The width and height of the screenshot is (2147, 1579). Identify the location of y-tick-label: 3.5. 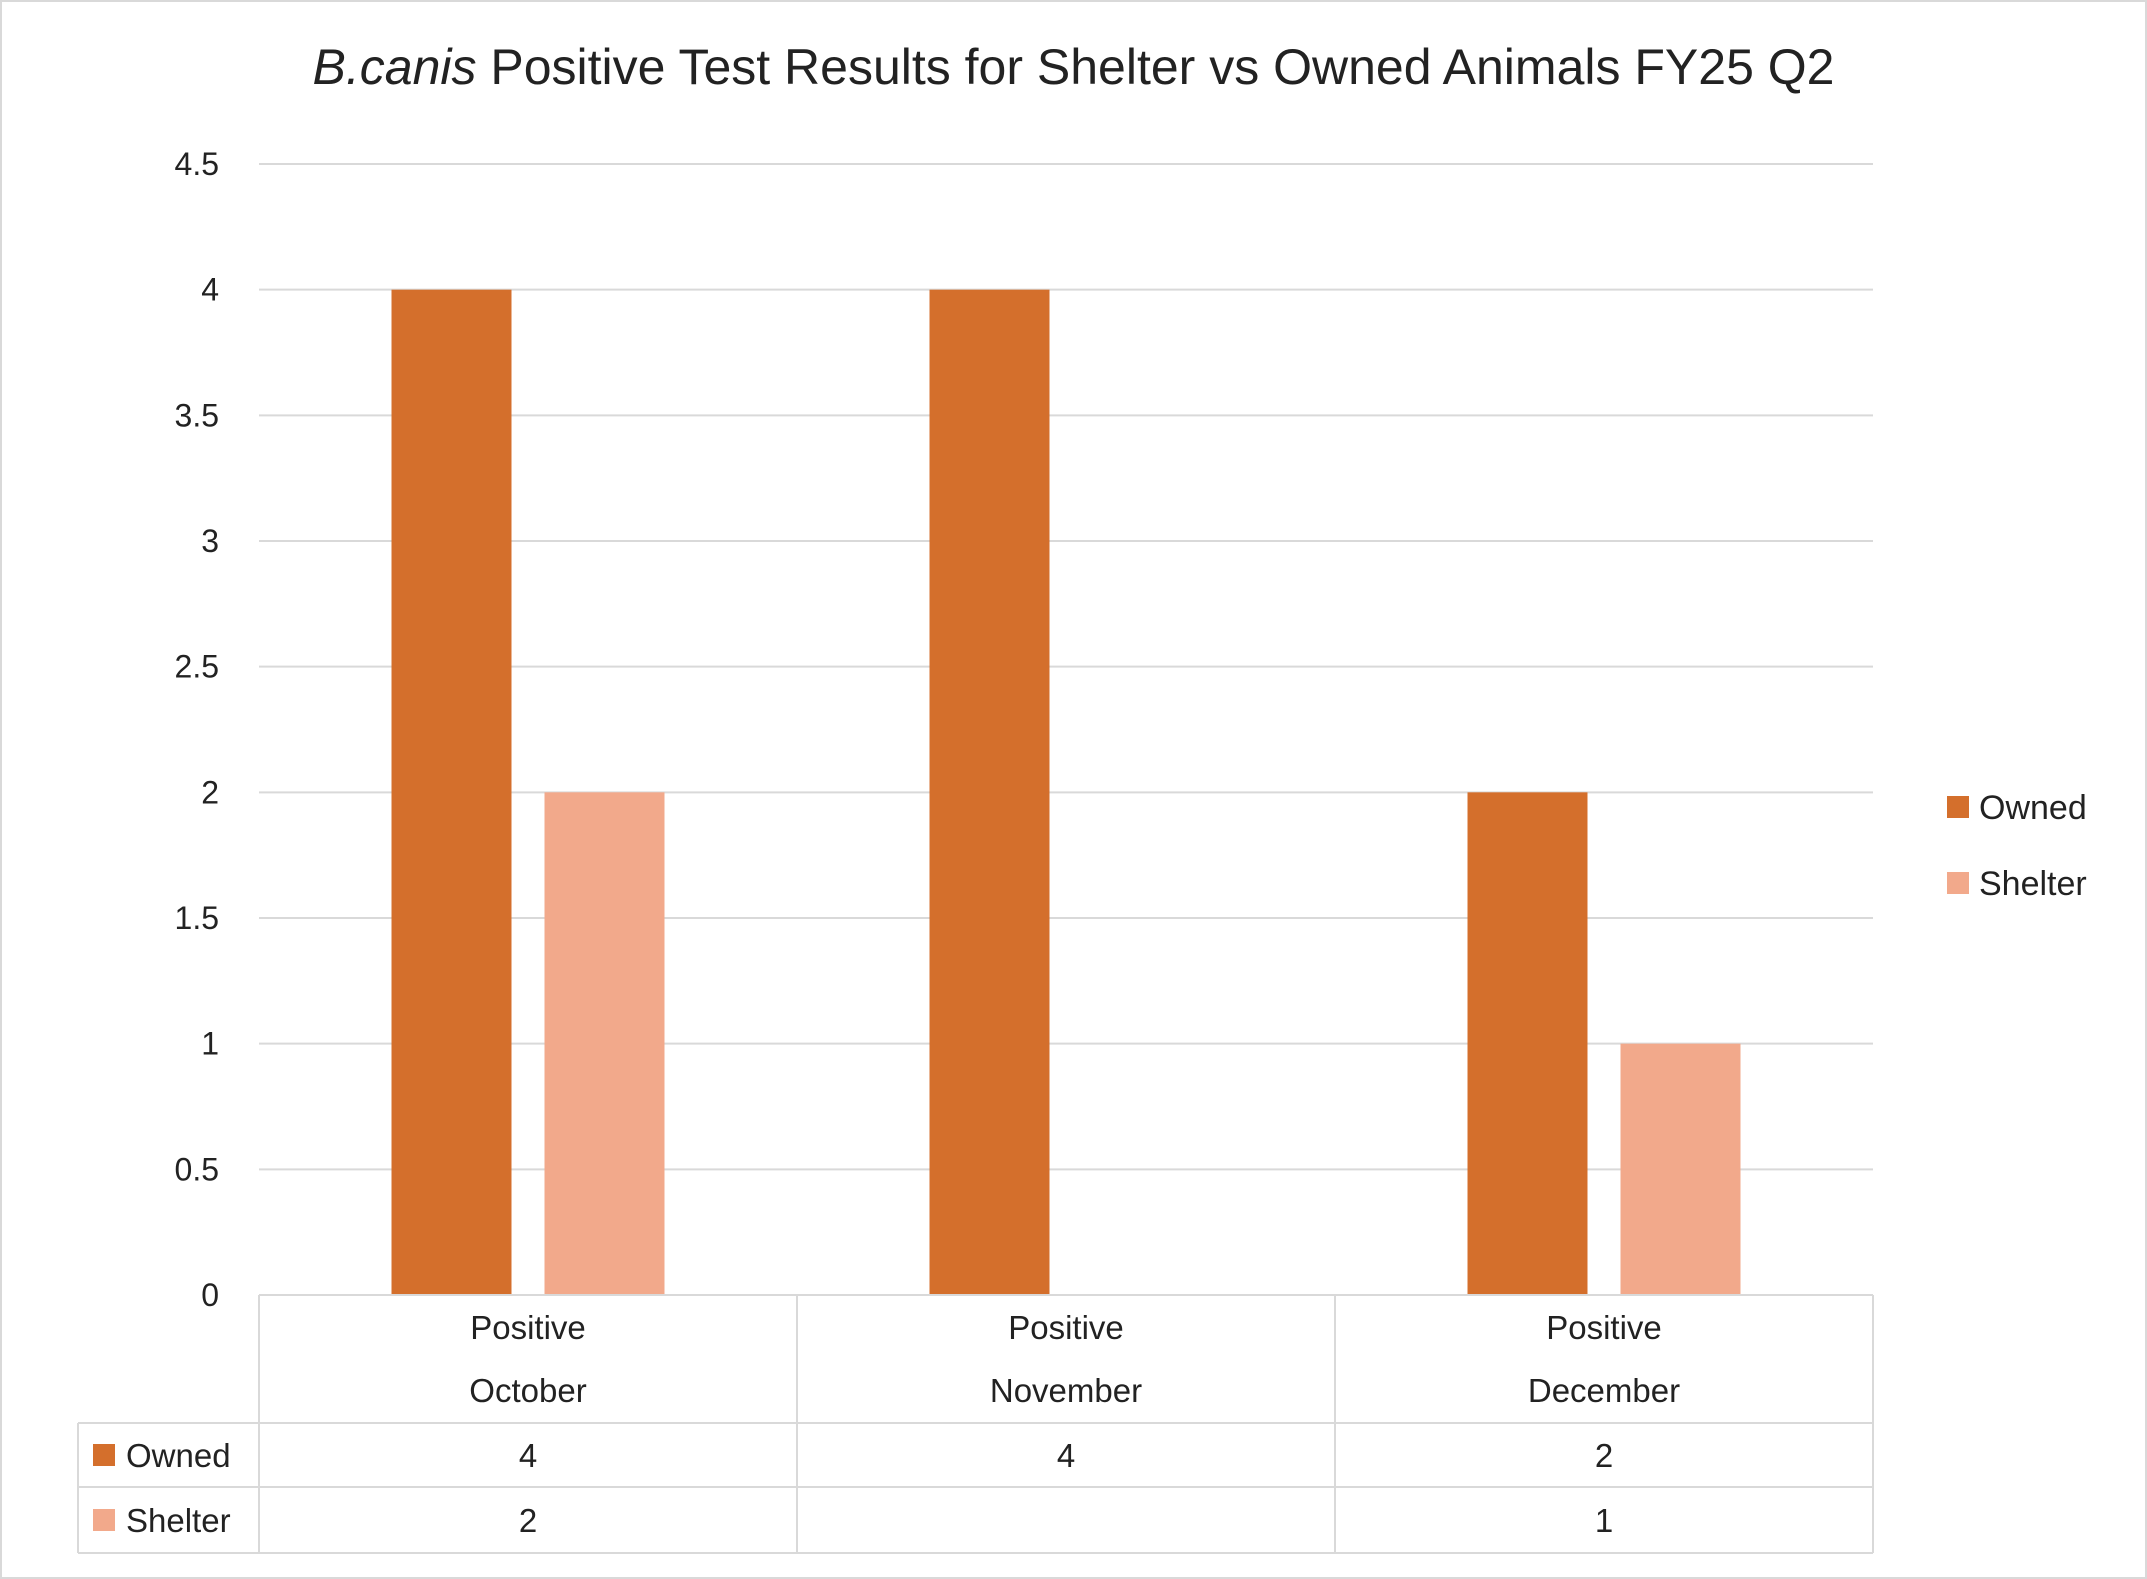
(197, 415).